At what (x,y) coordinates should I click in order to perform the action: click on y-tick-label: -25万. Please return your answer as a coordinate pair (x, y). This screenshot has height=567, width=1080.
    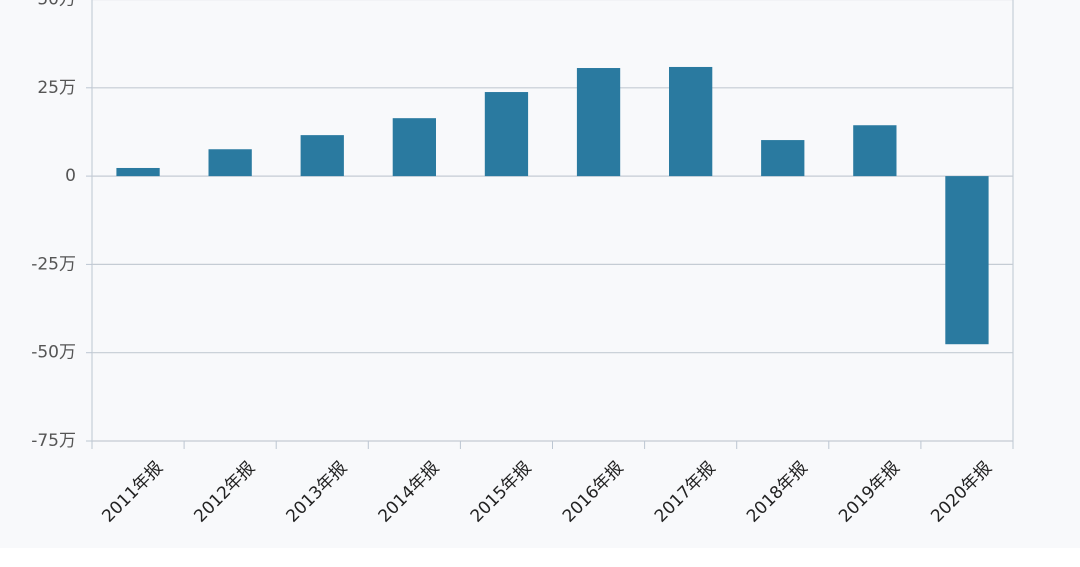
    Looking at the image, I should click on (53, 264).